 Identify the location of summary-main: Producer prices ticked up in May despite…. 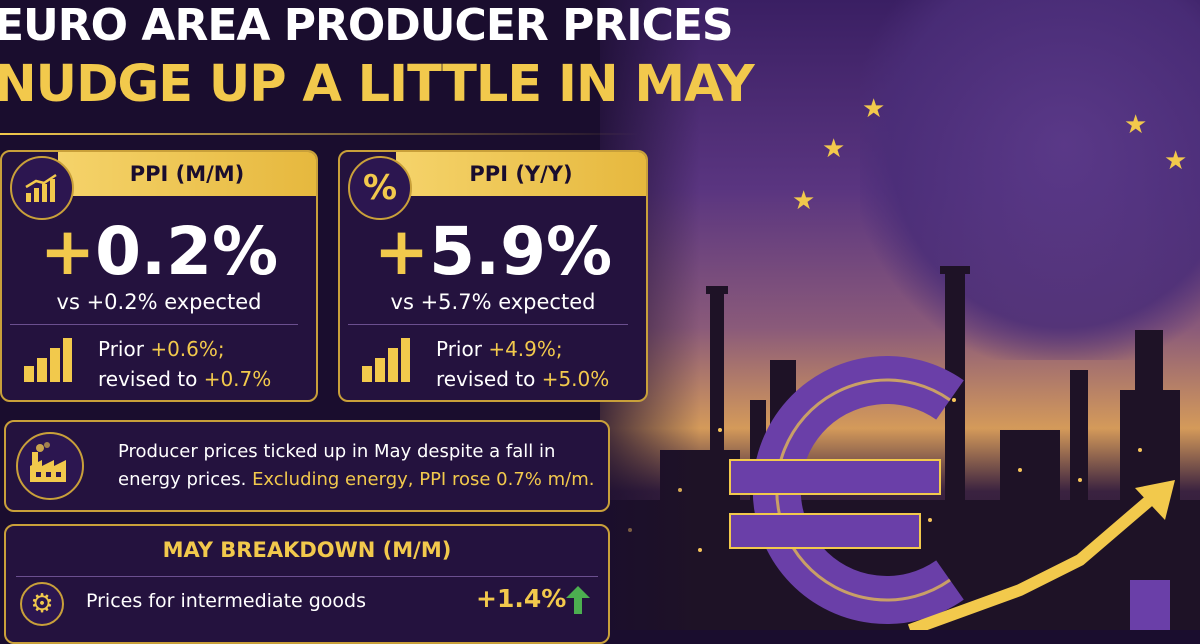
(337, 465).